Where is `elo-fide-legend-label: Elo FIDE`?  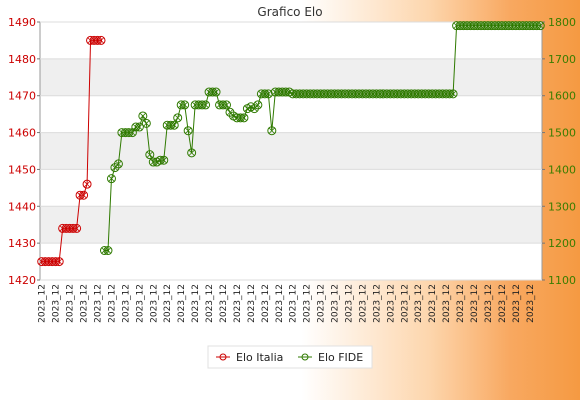
elo-fide-legend-label: Elo FIDE is located at coordinates (340, 357).